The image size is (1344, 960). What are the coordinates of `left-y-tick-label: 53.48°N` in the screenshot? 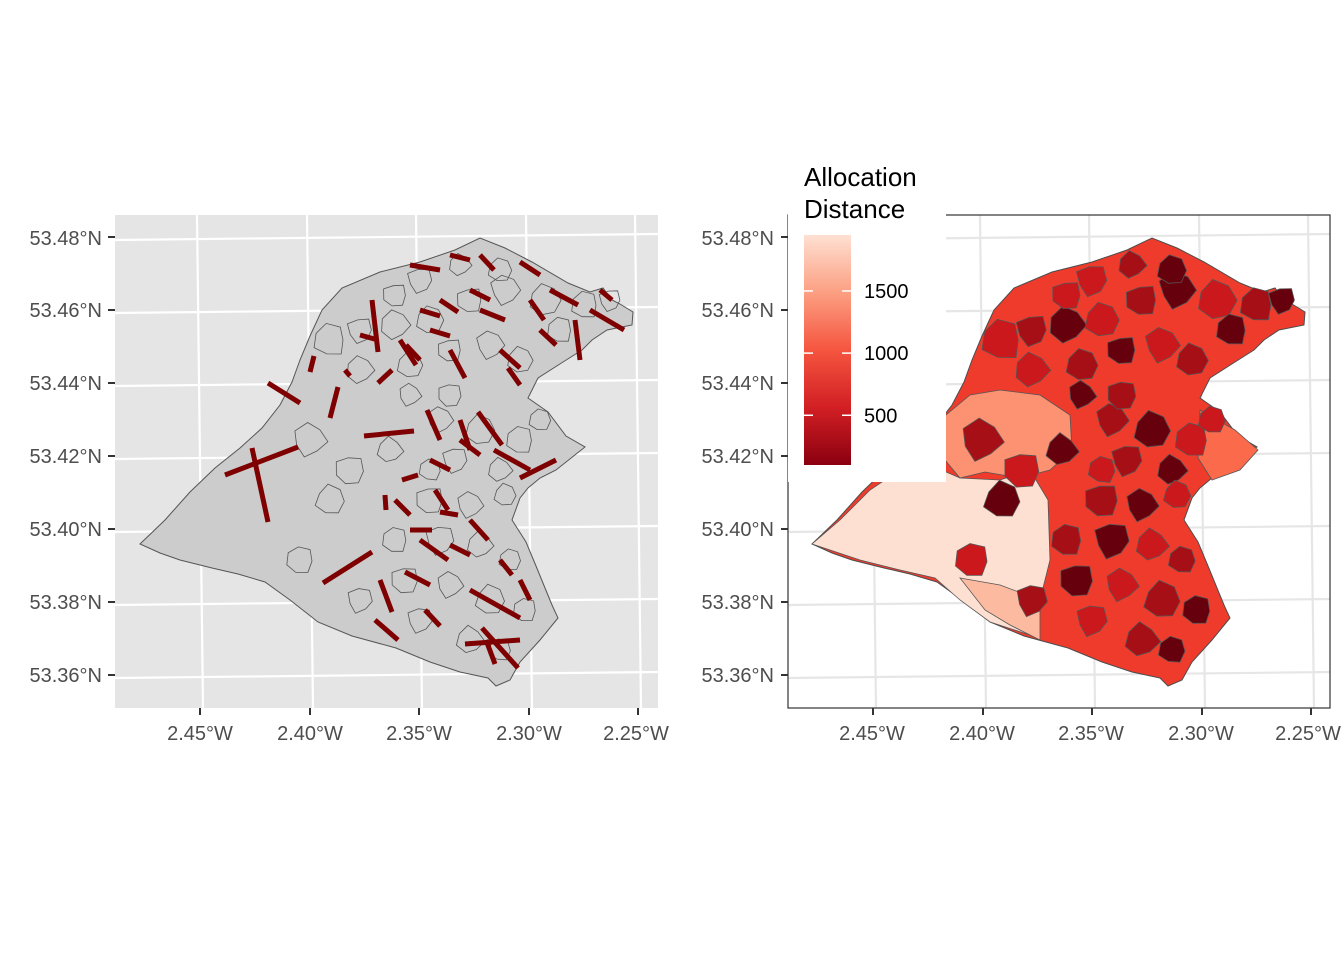 It's located at (66, 239).